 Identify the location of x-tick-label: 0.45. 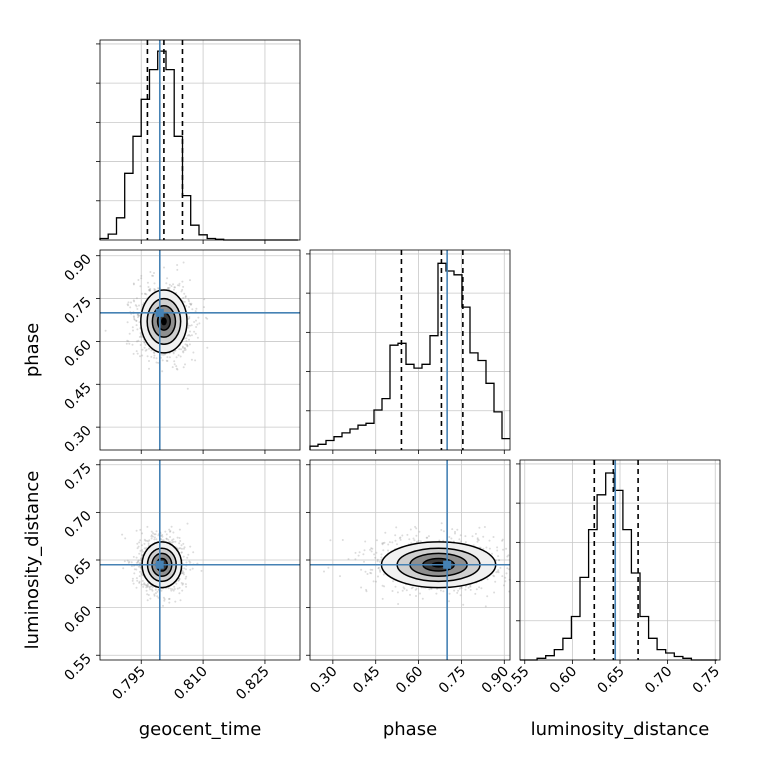
(366, 680).